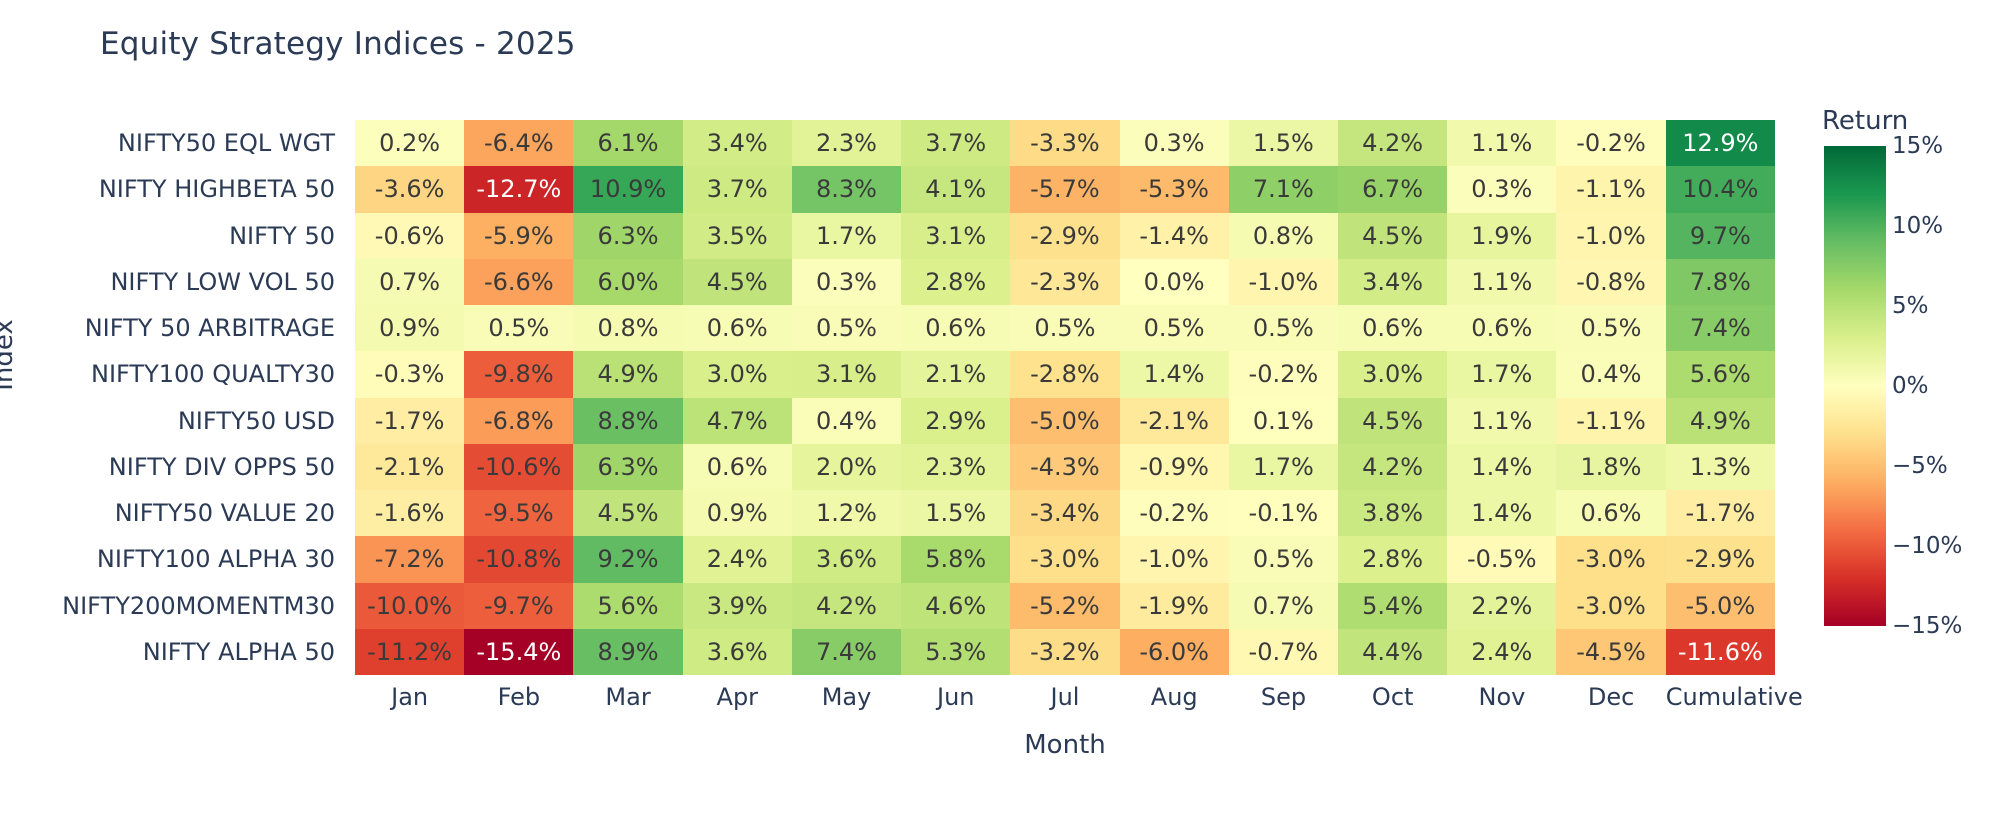 The height and width of the screenshot is (840, 2000). I want to click on heatmap-cell: -6.0%, so click(1174, 651).